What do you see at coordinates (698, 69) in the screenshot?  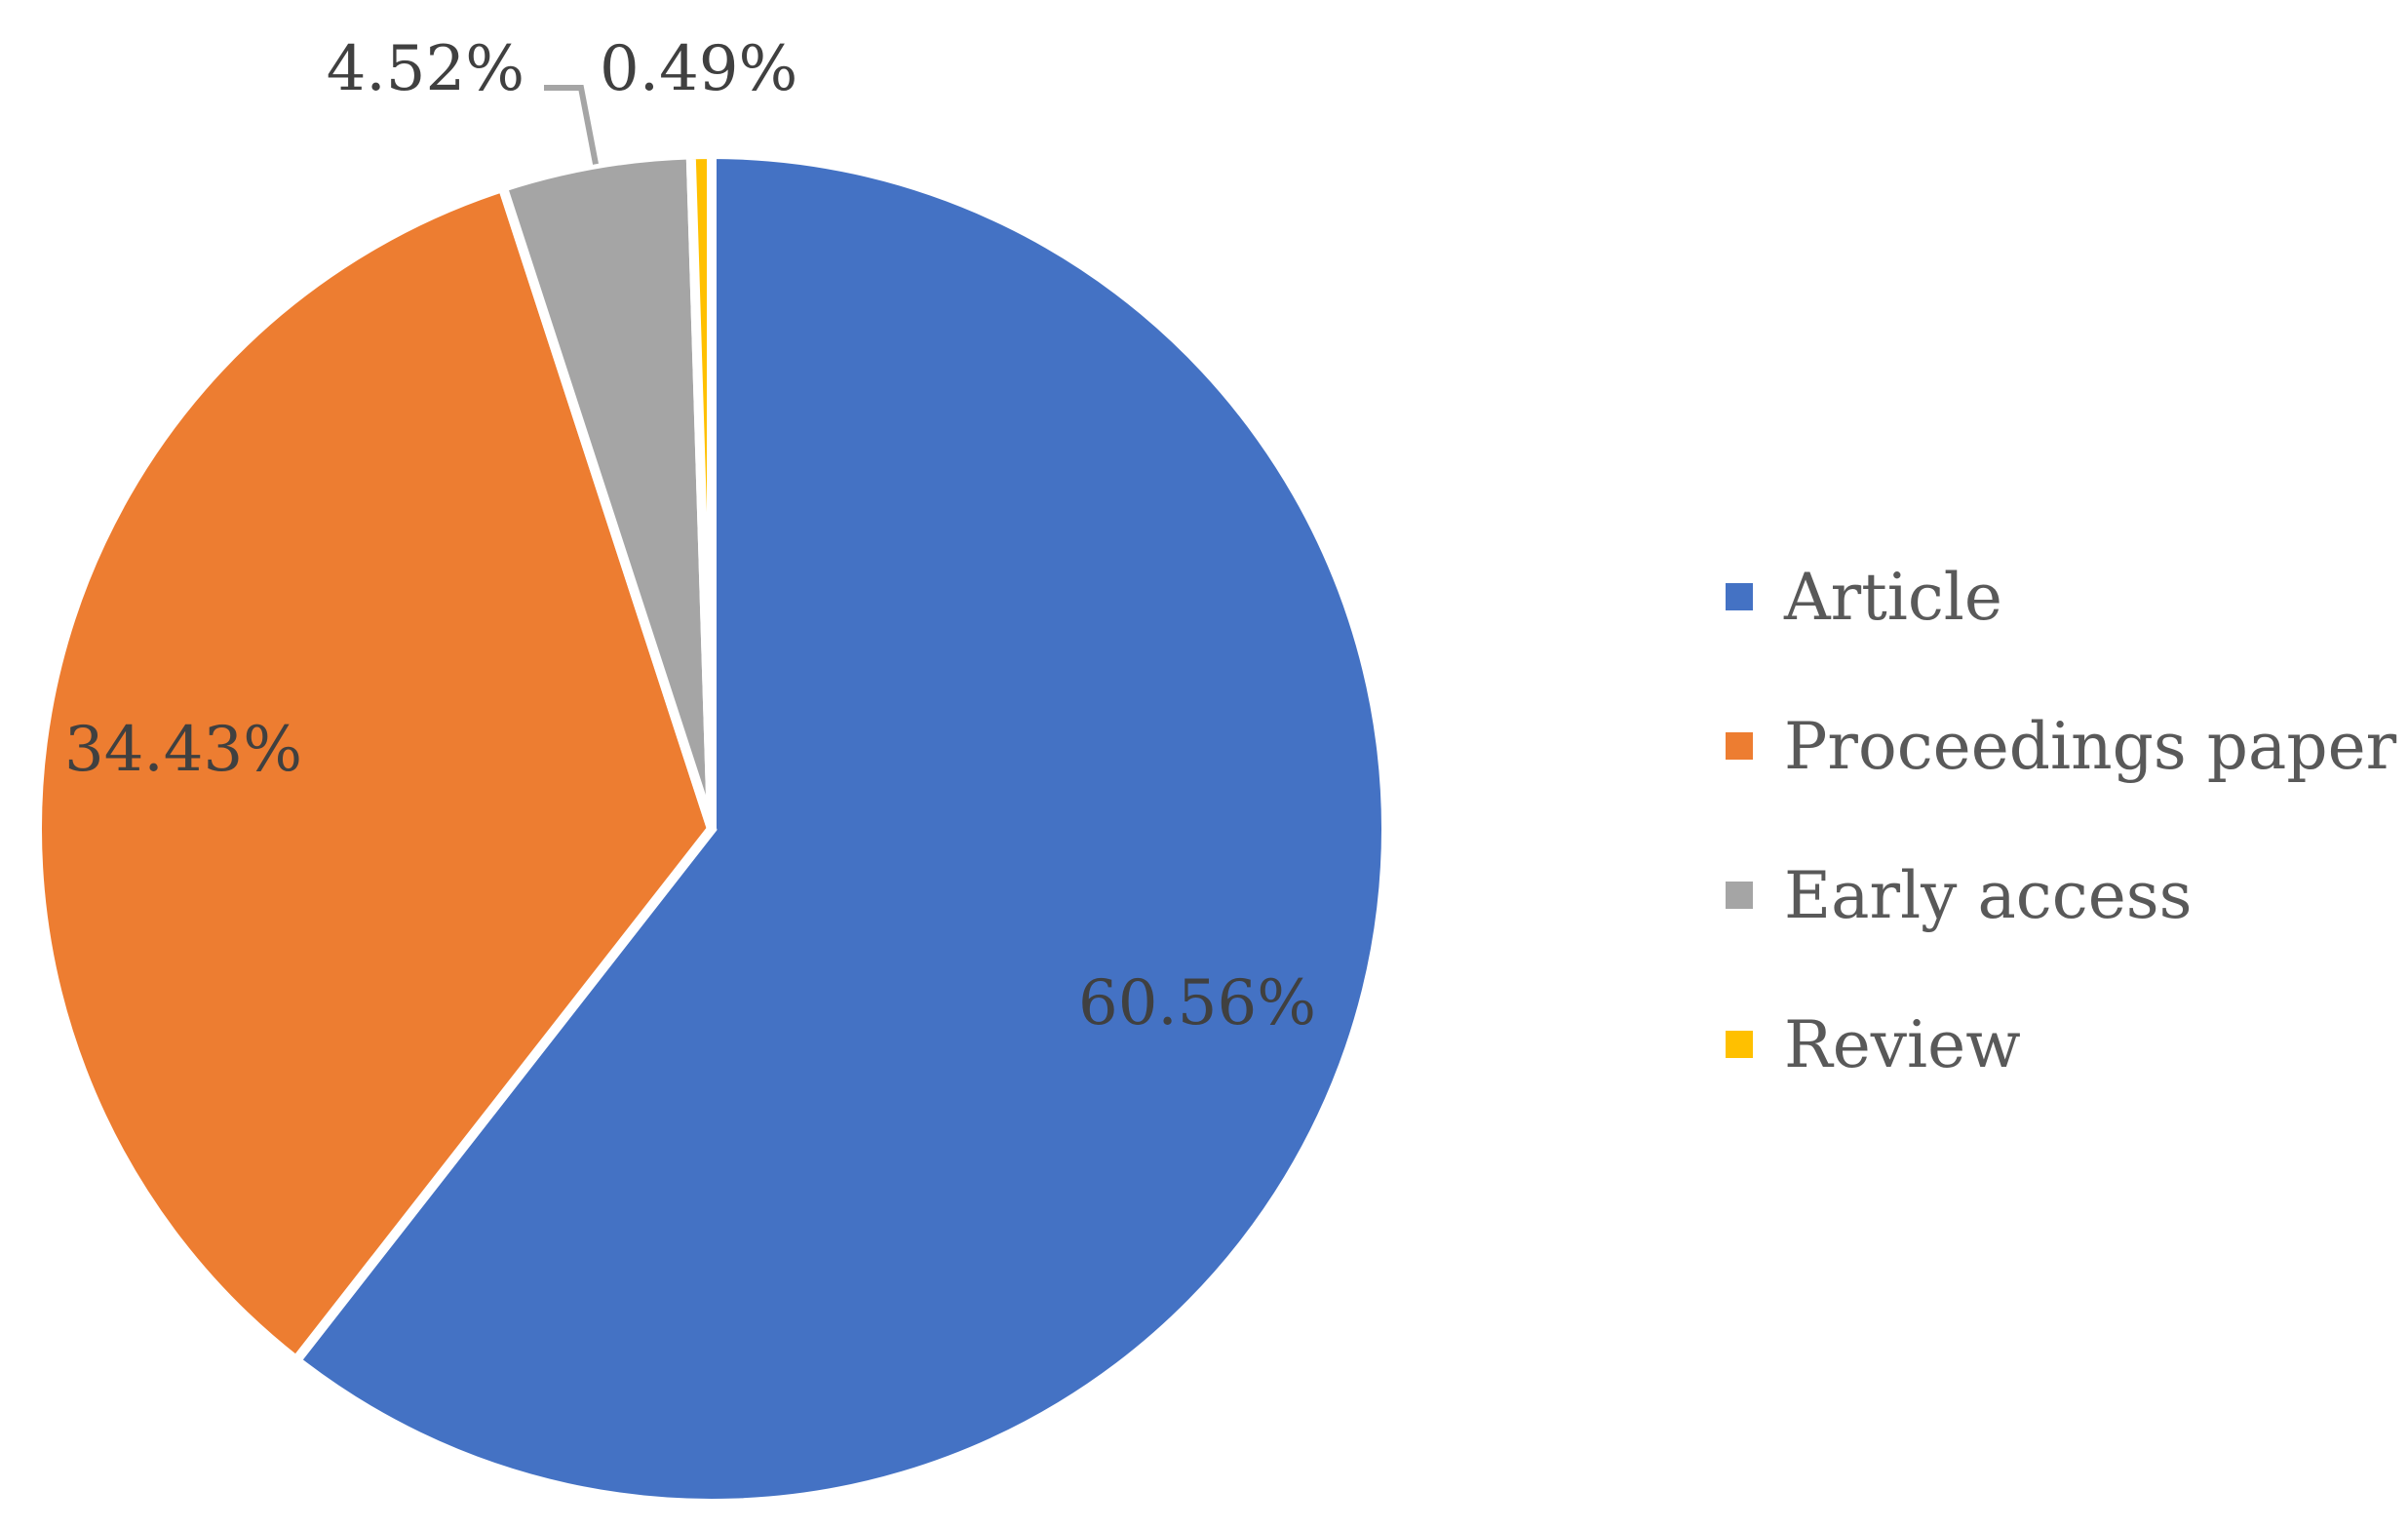 I see `data-label-review: 0.49%` at bounding box center [698, 69].